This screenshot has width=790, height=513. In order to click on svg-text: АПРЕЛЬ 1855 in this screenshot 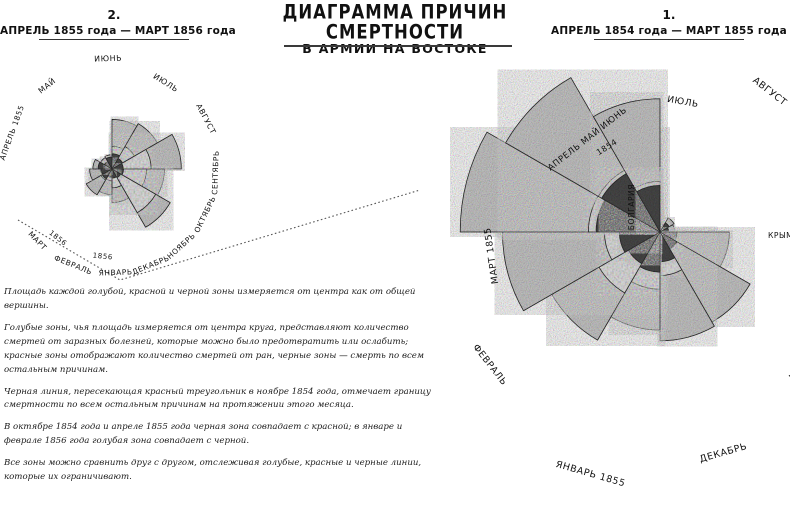, I will do `click(13, 133)`.